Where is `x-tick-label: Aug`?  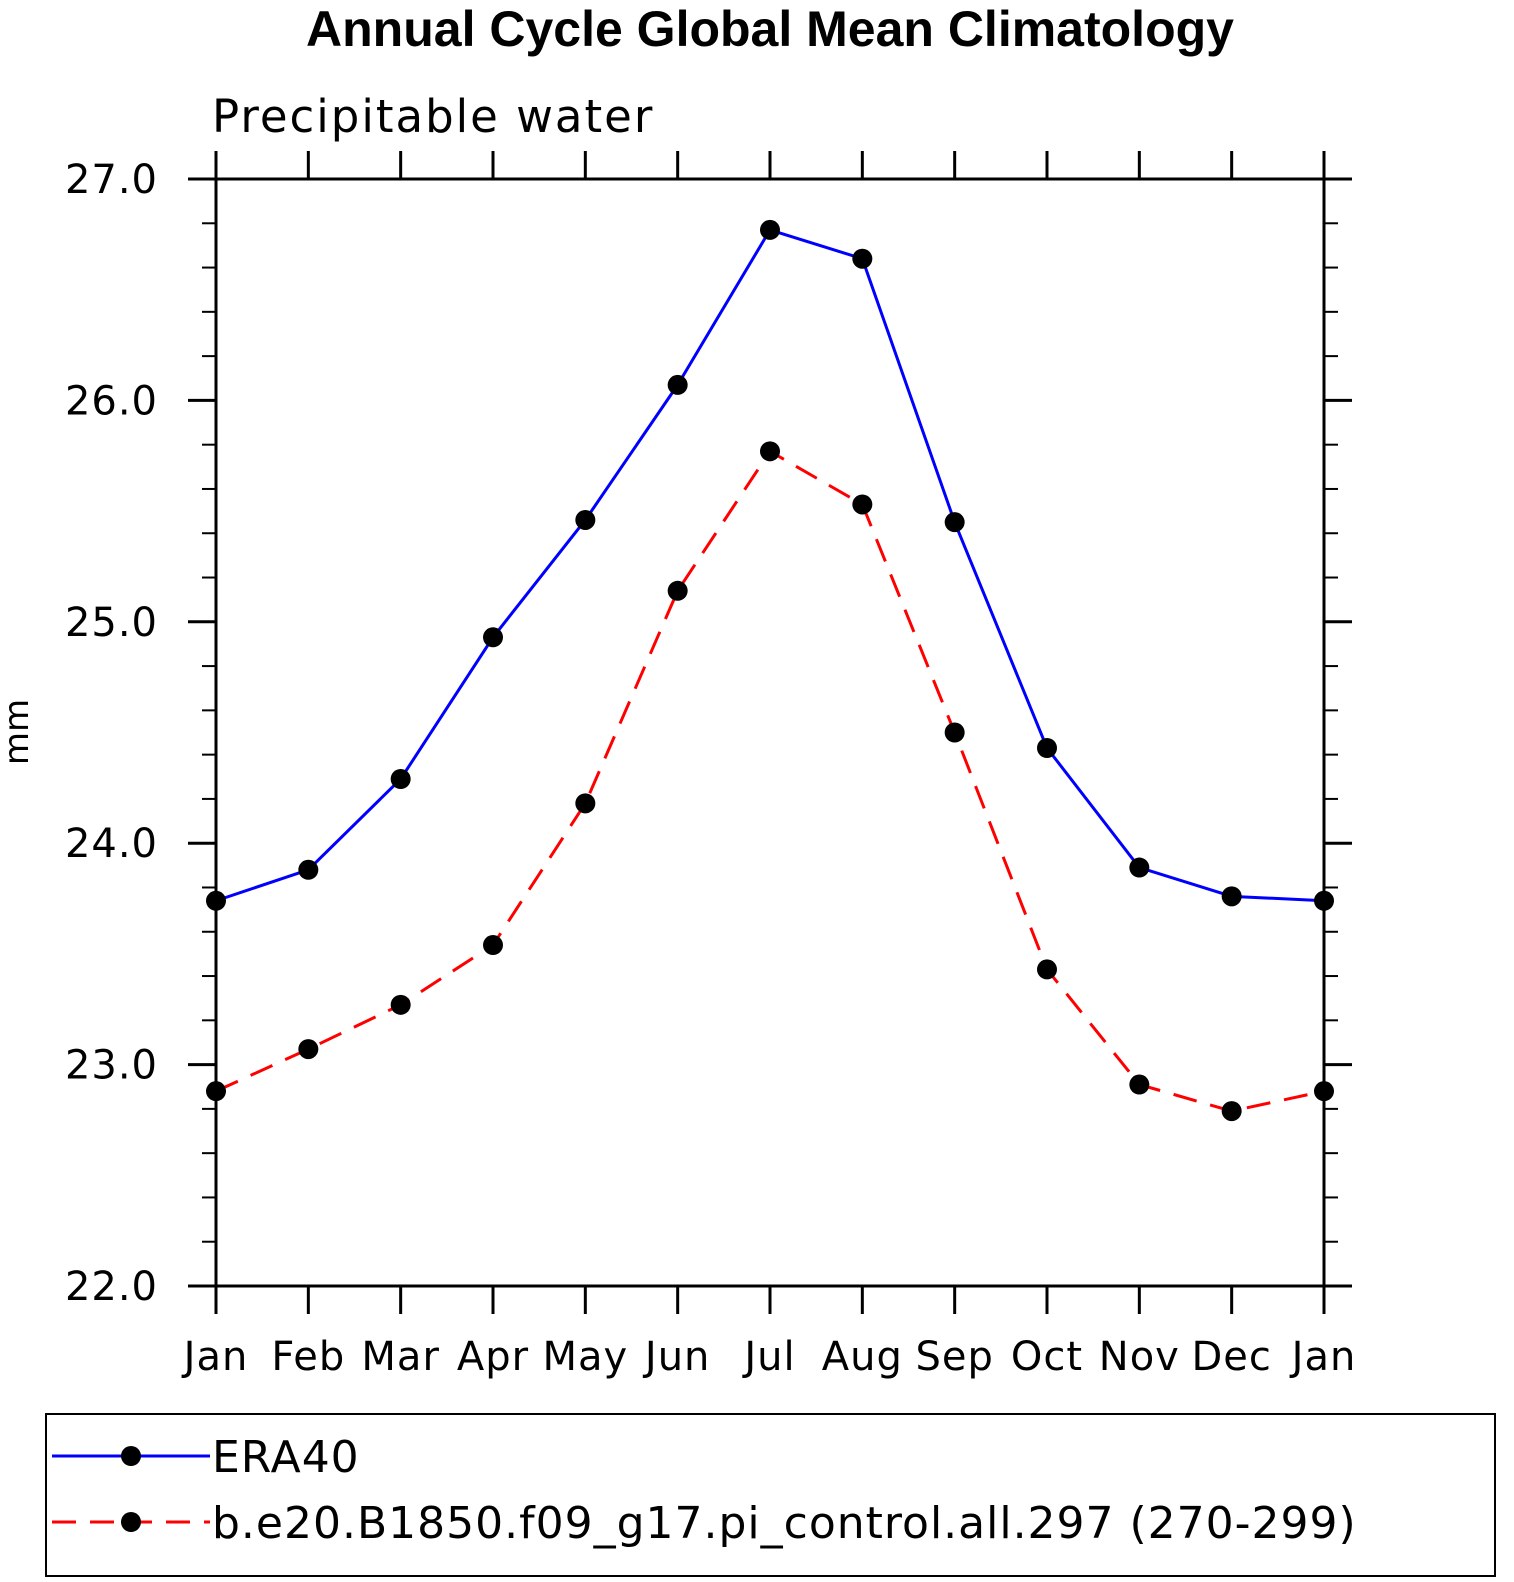
x-tick-label: Aug is located at coordinates (862, 1357).